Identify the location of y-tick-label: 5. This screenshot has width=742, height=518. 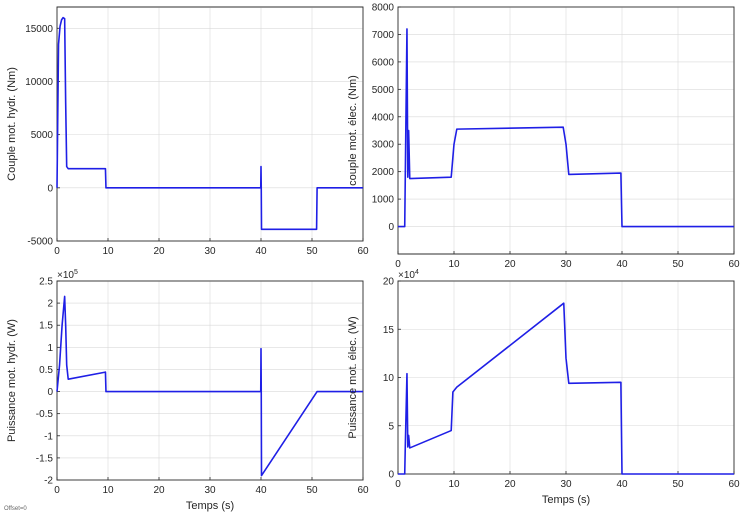
(391, 426).